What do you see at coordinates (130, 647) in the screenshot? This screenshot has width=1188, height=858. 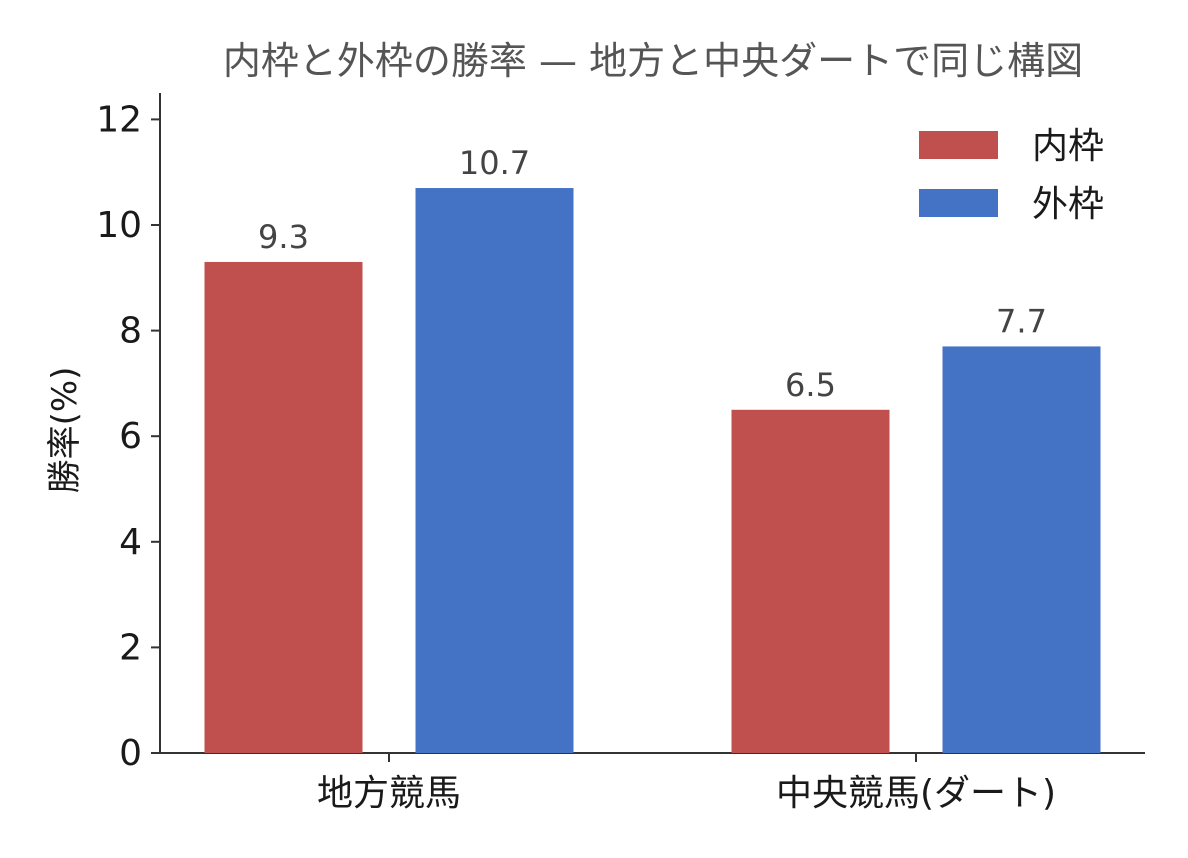 I see `y-tick-label: 2` at bounding box center [130, 647].